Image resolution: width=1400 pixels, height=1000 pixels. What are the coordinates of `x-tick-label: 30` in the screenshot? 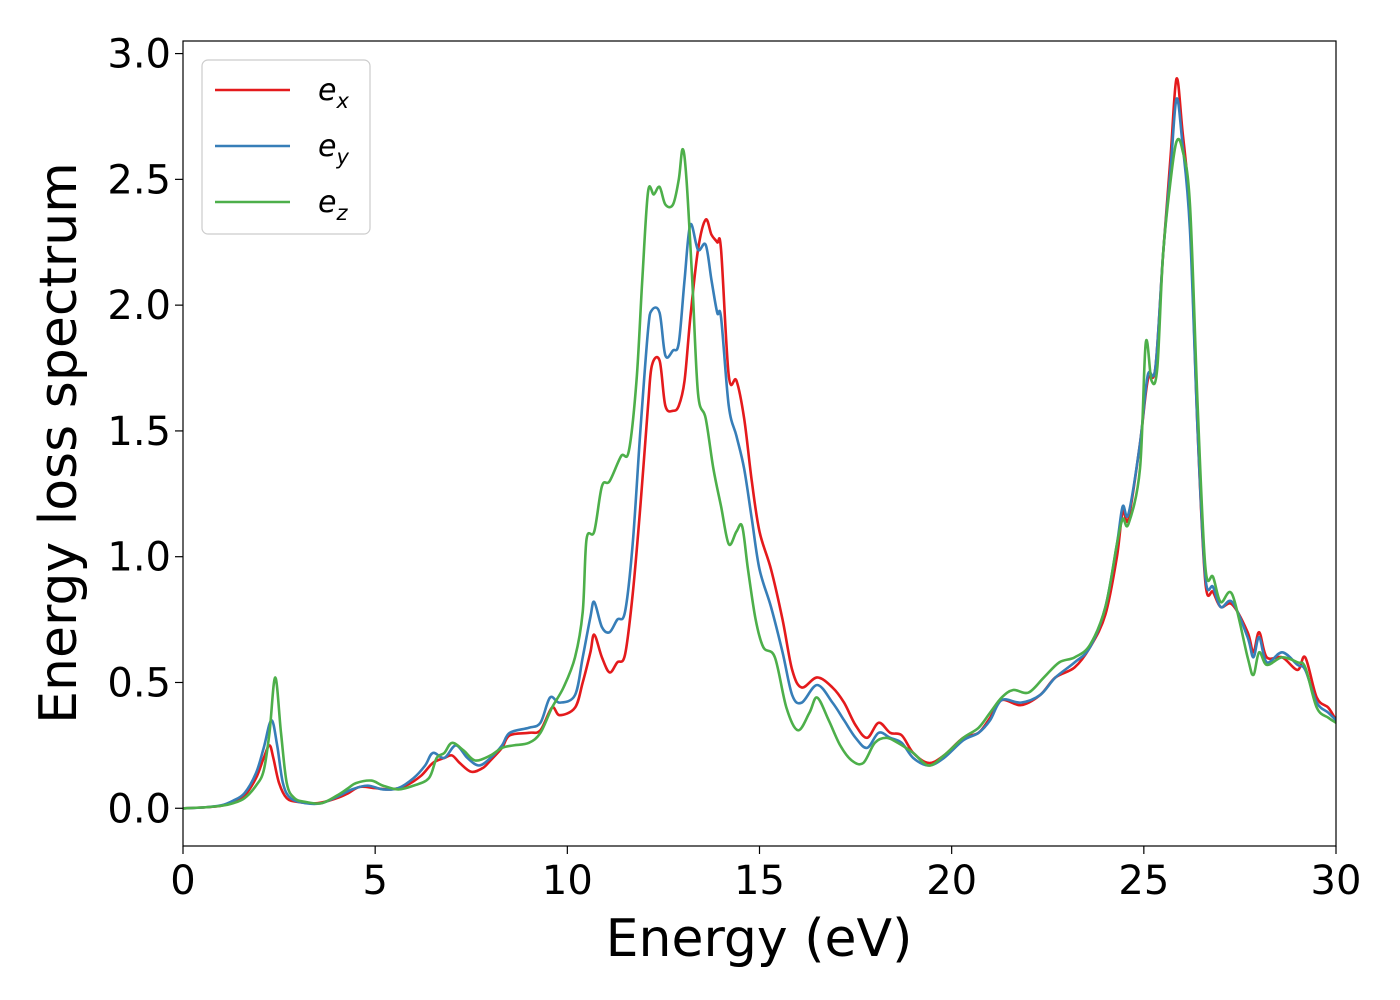 It's located at (1336, 881).